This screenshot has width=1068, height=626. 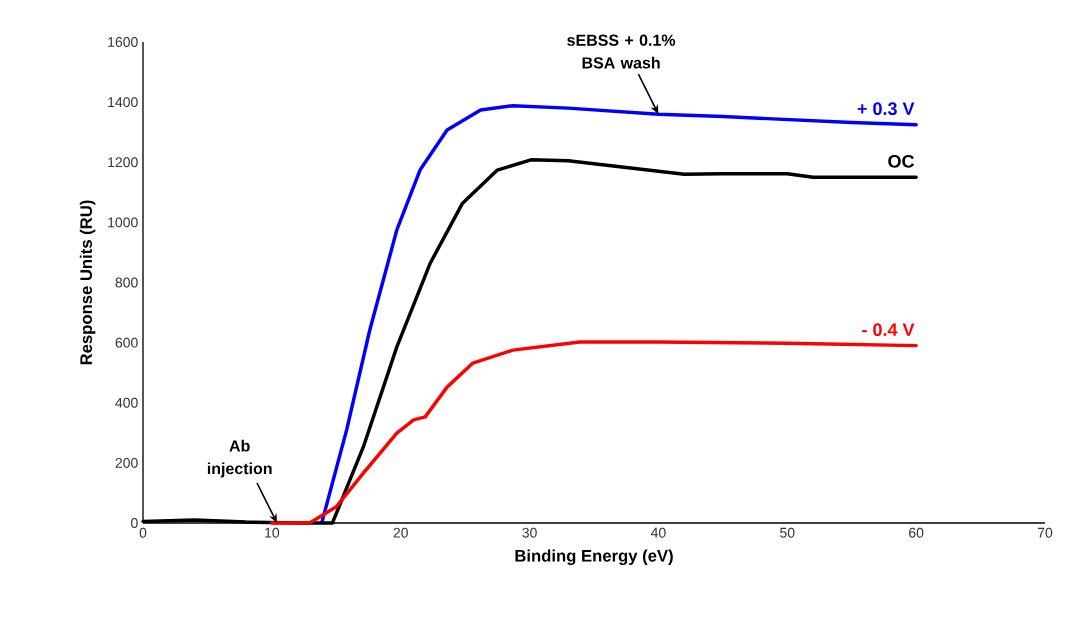 What do you see at coordinates (888, 330) in the screenshot?
I see `series-label: - 0.4 V` at bounding box center [888, 330].